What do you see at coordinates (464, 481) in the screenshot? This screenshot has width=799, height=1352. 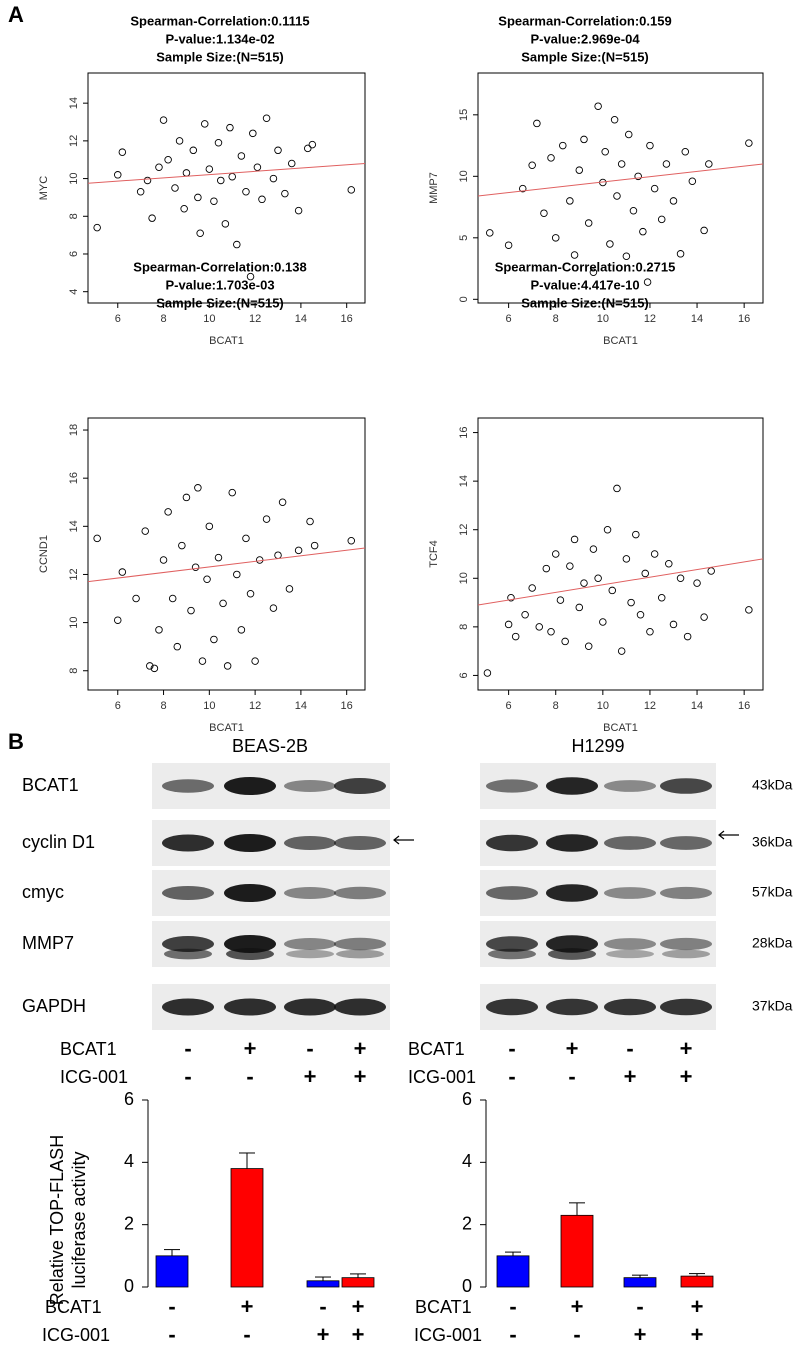 I see `y-tick-label: 14` at bounding box center [464, 481].